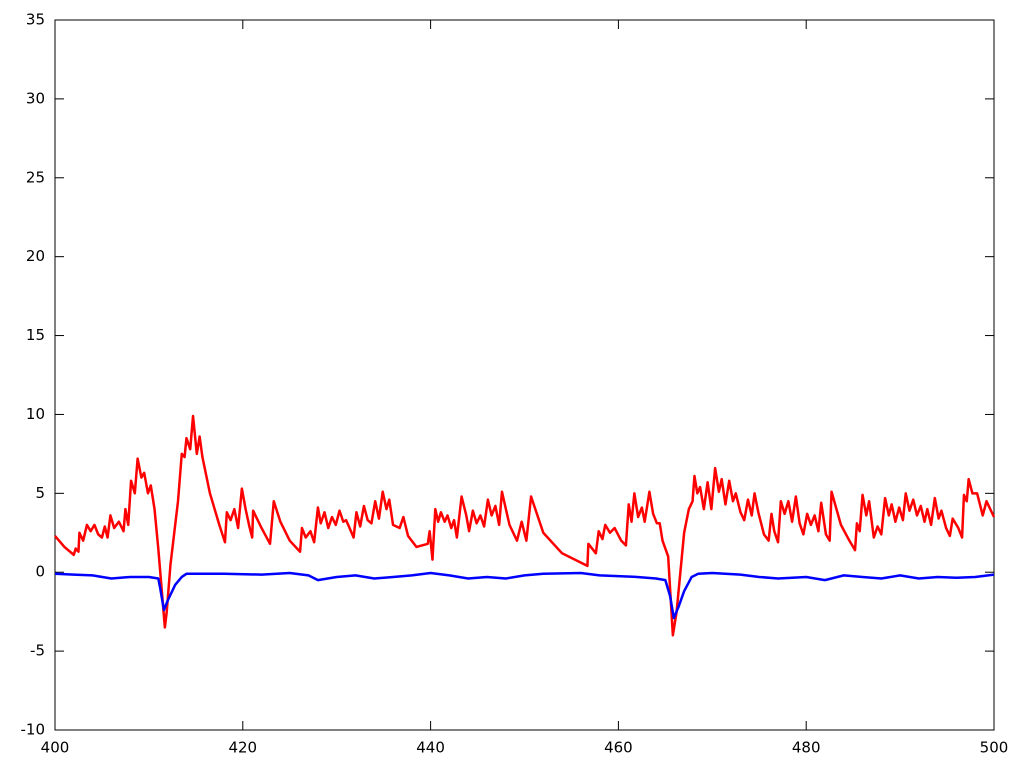  I want to click on x-tick-label: 440, so click(430, 748).